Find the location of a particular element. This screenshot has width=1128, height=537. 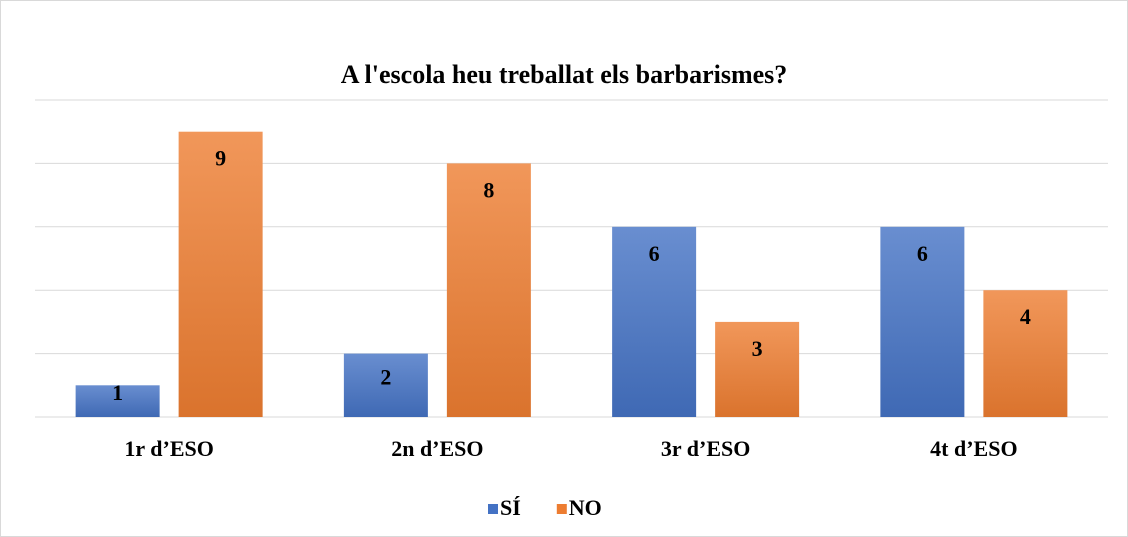

x-tick-label: 4t d’ESO is located at coordinates (973, 448).